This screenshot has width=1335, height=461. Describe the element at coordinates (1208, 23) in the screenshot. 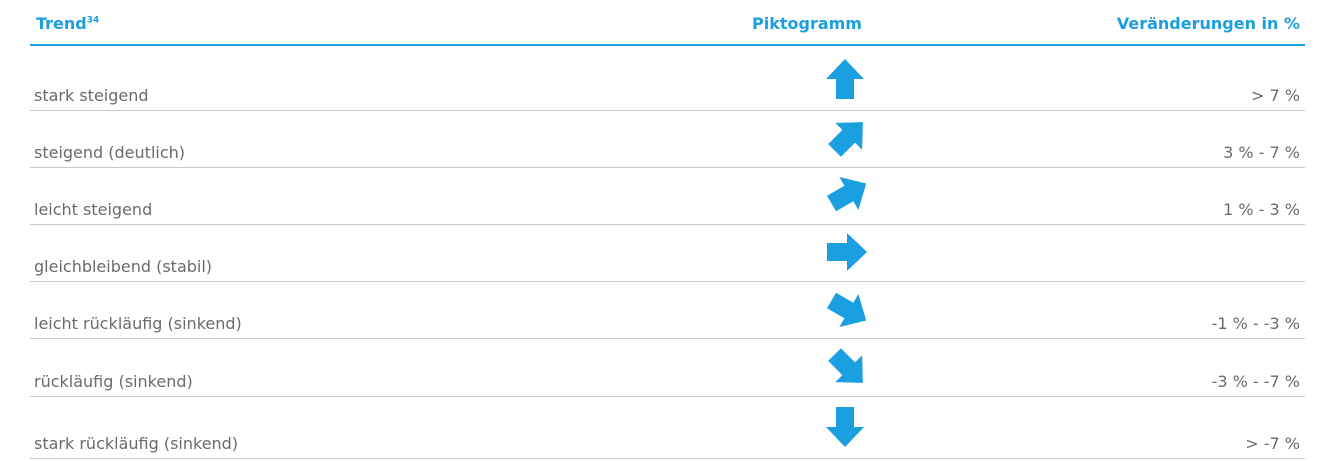

I see `header-change: Veränderungen in %` at that location.